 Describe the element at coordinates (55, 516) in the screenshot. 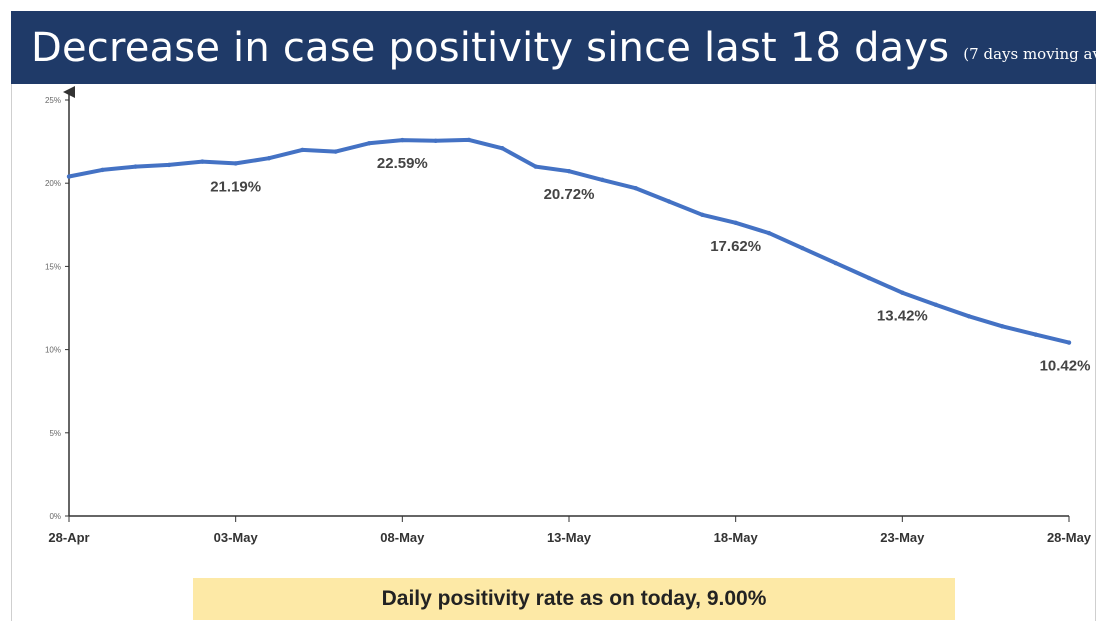

I see `y-tick-label: 0%` at that location.